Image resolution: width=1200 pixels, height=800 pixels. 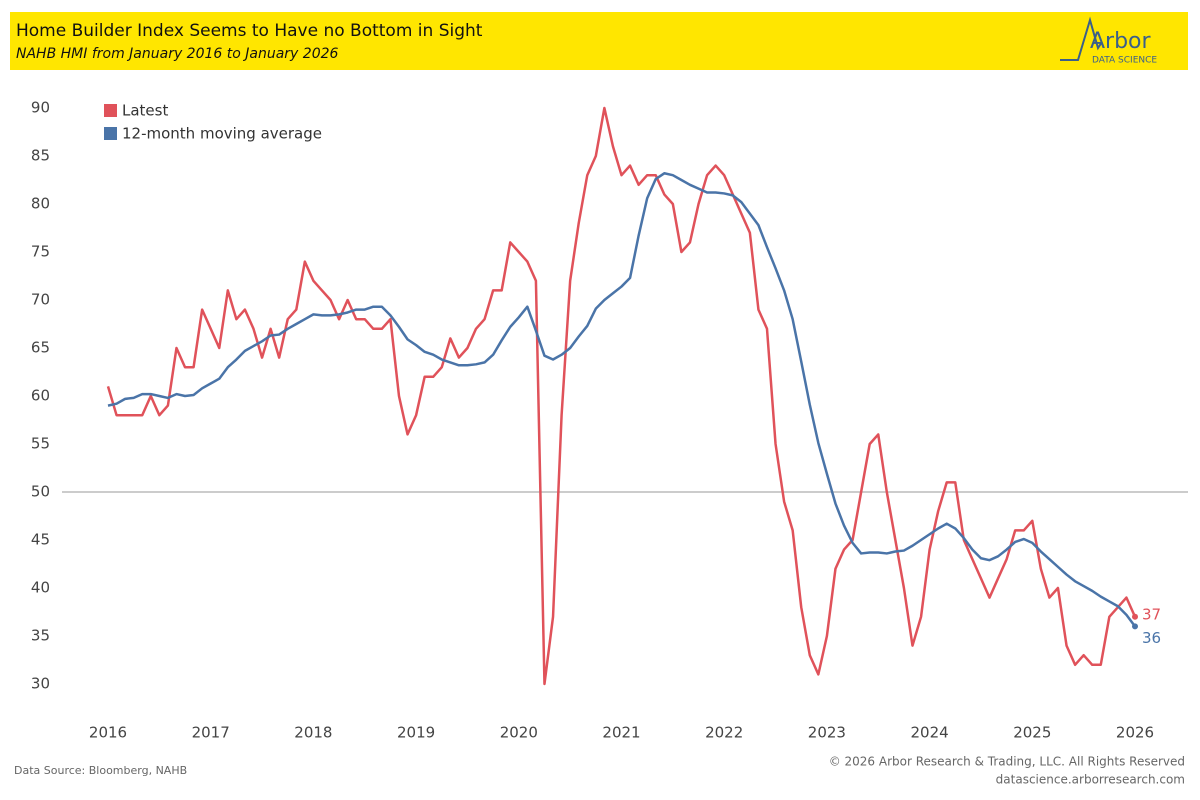 What do you see at coordinates (145, 111) in the screenshot?
I see `legend-label: Latest` at bounding box center [145, 111].